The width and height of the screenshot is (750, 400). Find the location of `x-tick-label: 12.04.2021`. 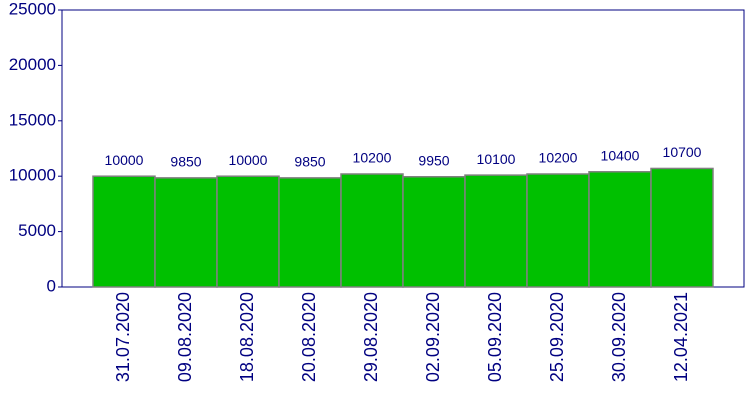

x-tick-label: 12.04.2021 is located at coordinates (681, 337).